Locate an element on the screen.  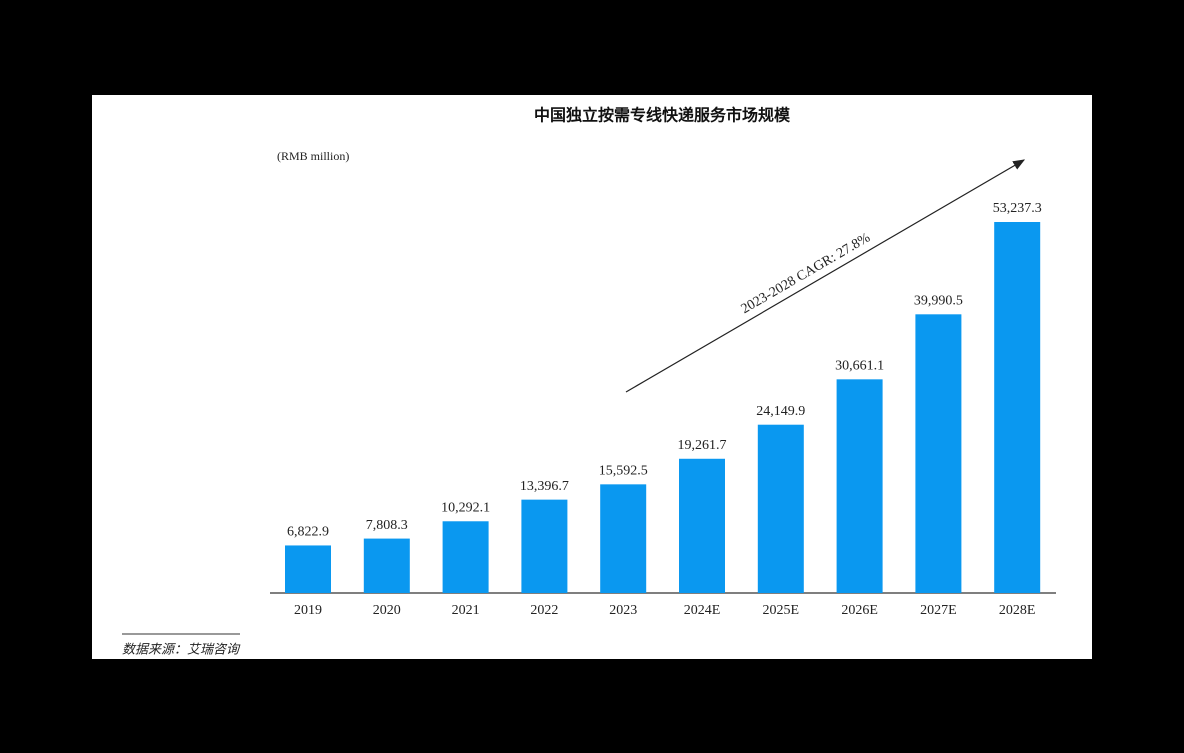
x-tick-label: 2023 is located at coordinates (623, 610).